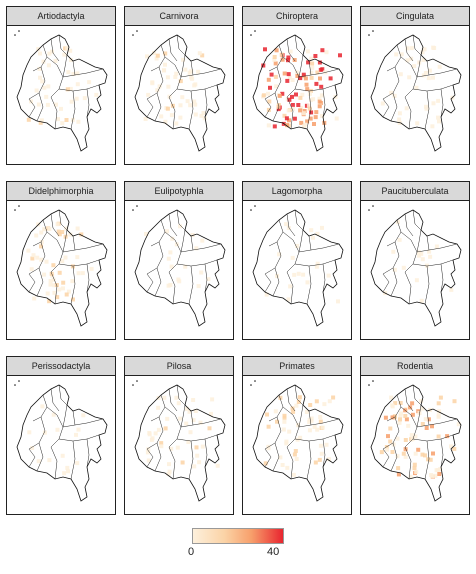 The image size is (476, 574). What do you see at coordinates (415, 260) in the screenshot?
I see `panel-paucituberculata: Paucituberculata` at bounding box center [415, 260].